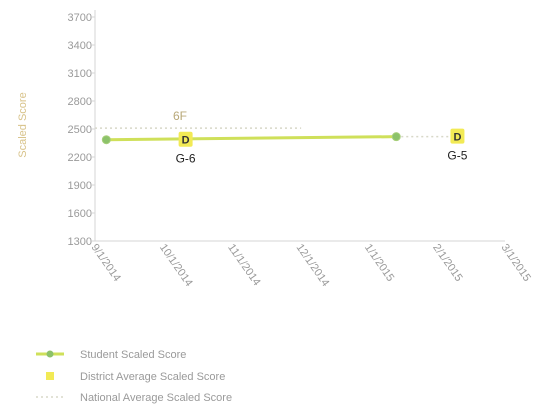 The image size is (539, 410). What do you see at coordinates (152, 377) in the screenshot?
I see `legend-district-label: District Average Scaled Score` at bounding box center [152, 377].